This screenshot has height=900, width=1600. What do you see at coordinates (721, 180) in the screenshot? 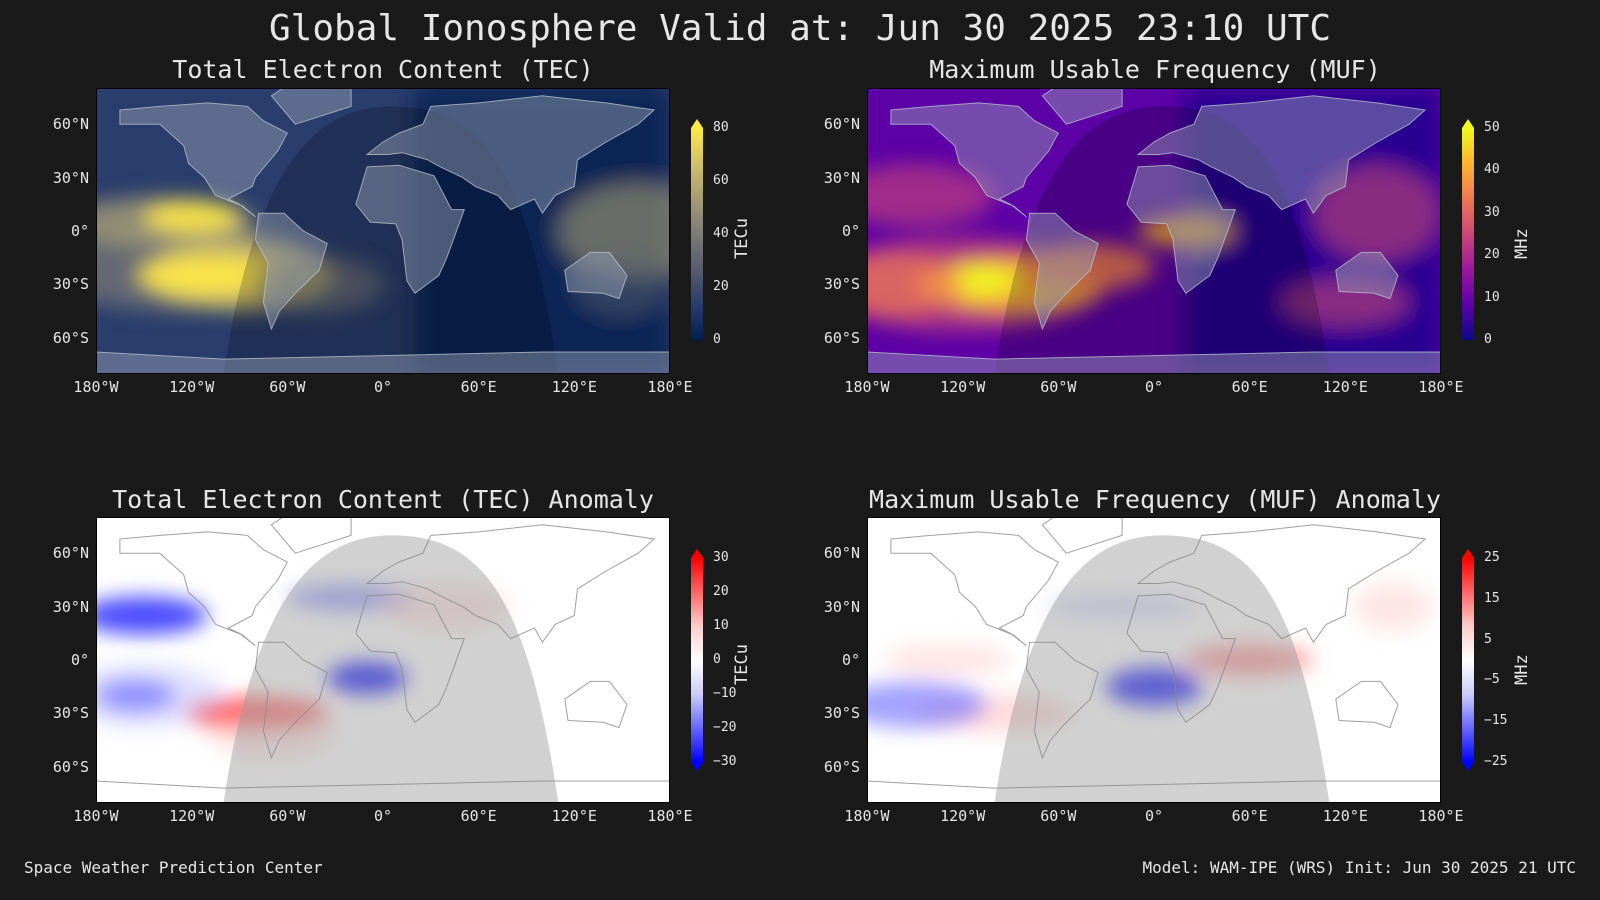
I see `colorbar-tick-label: 60` at bounding box center [721, 180].